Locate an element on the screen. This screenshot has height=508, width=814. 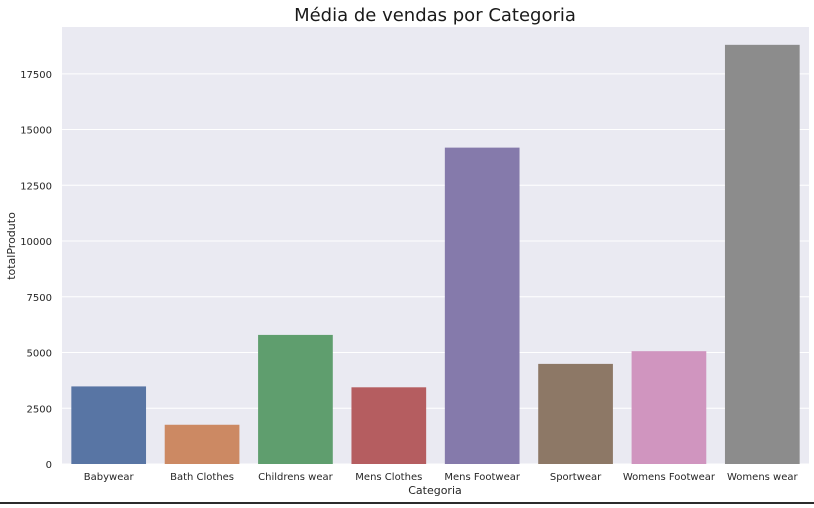
bottom-rule is located at coordinates (407, 503).